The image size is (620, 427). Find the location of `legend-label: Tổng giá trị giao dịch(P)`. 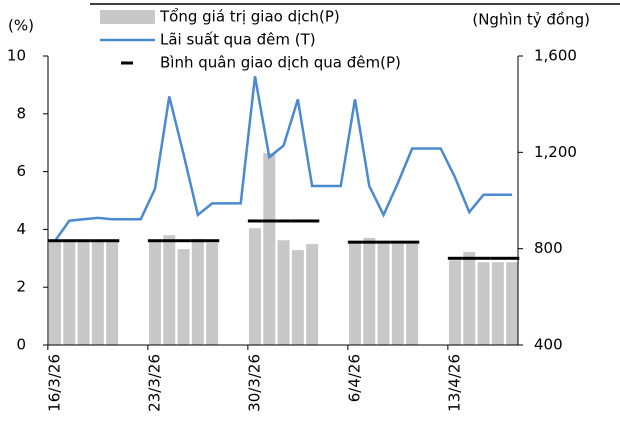

legend-label: Tổng giá trị giao dịch(P) is located at coordinates (249, 17).